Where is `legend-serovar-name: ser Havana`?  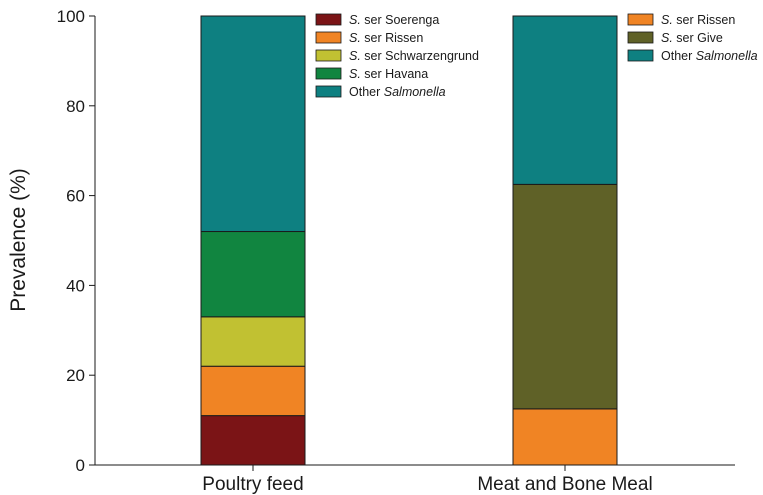
legend-serovar-name: ser Havana is located at coordinates (394, 74).